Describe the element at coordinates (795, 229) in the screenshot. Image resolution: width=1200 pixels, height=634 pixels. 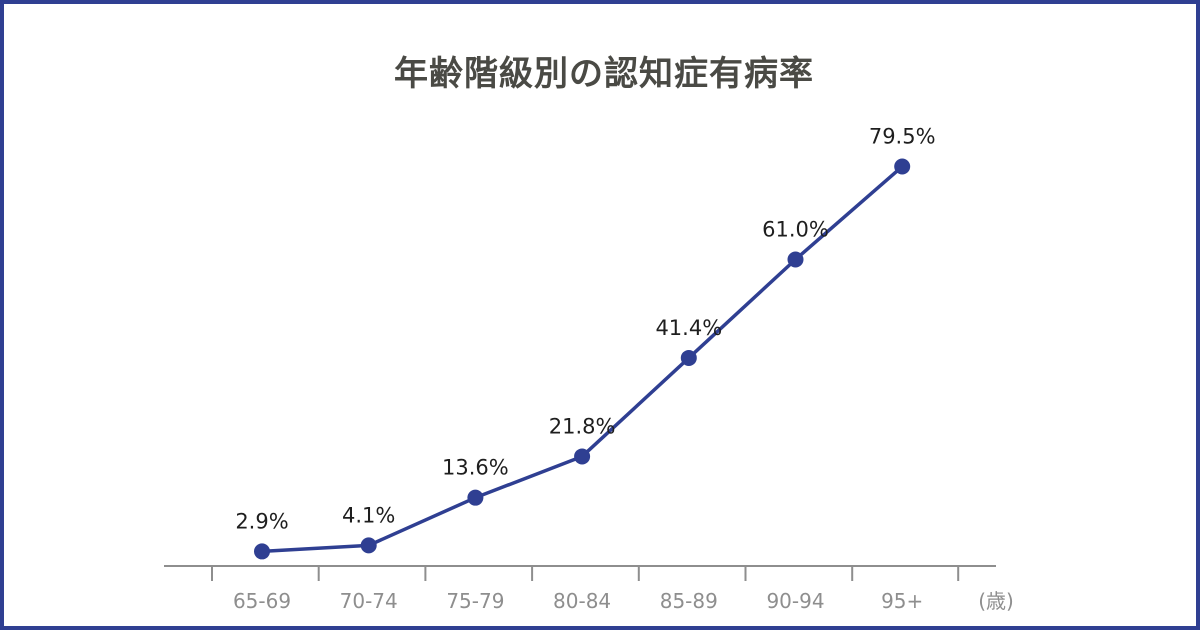
I see `data-label: 61.0%` at that location.